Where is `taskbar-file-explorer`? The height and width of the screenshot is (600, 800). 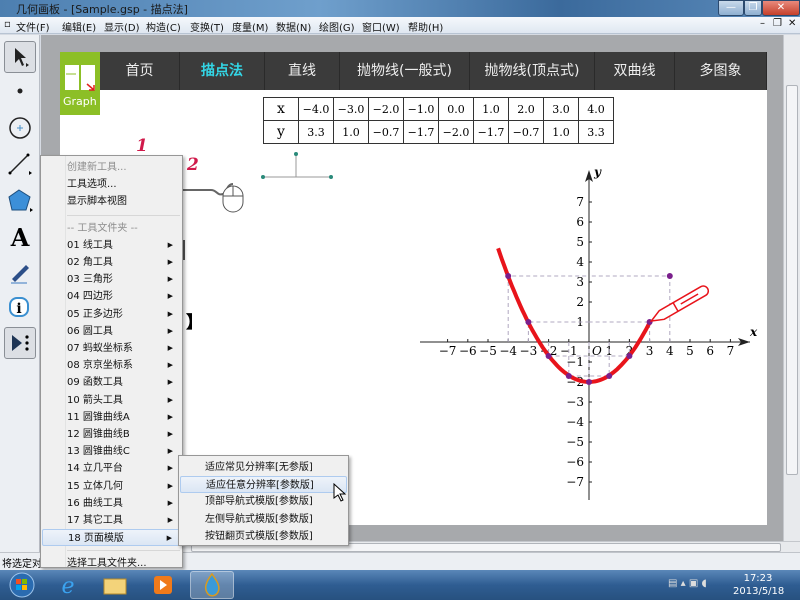
taskbar-file-explorer is located at coordinates (115, 585).